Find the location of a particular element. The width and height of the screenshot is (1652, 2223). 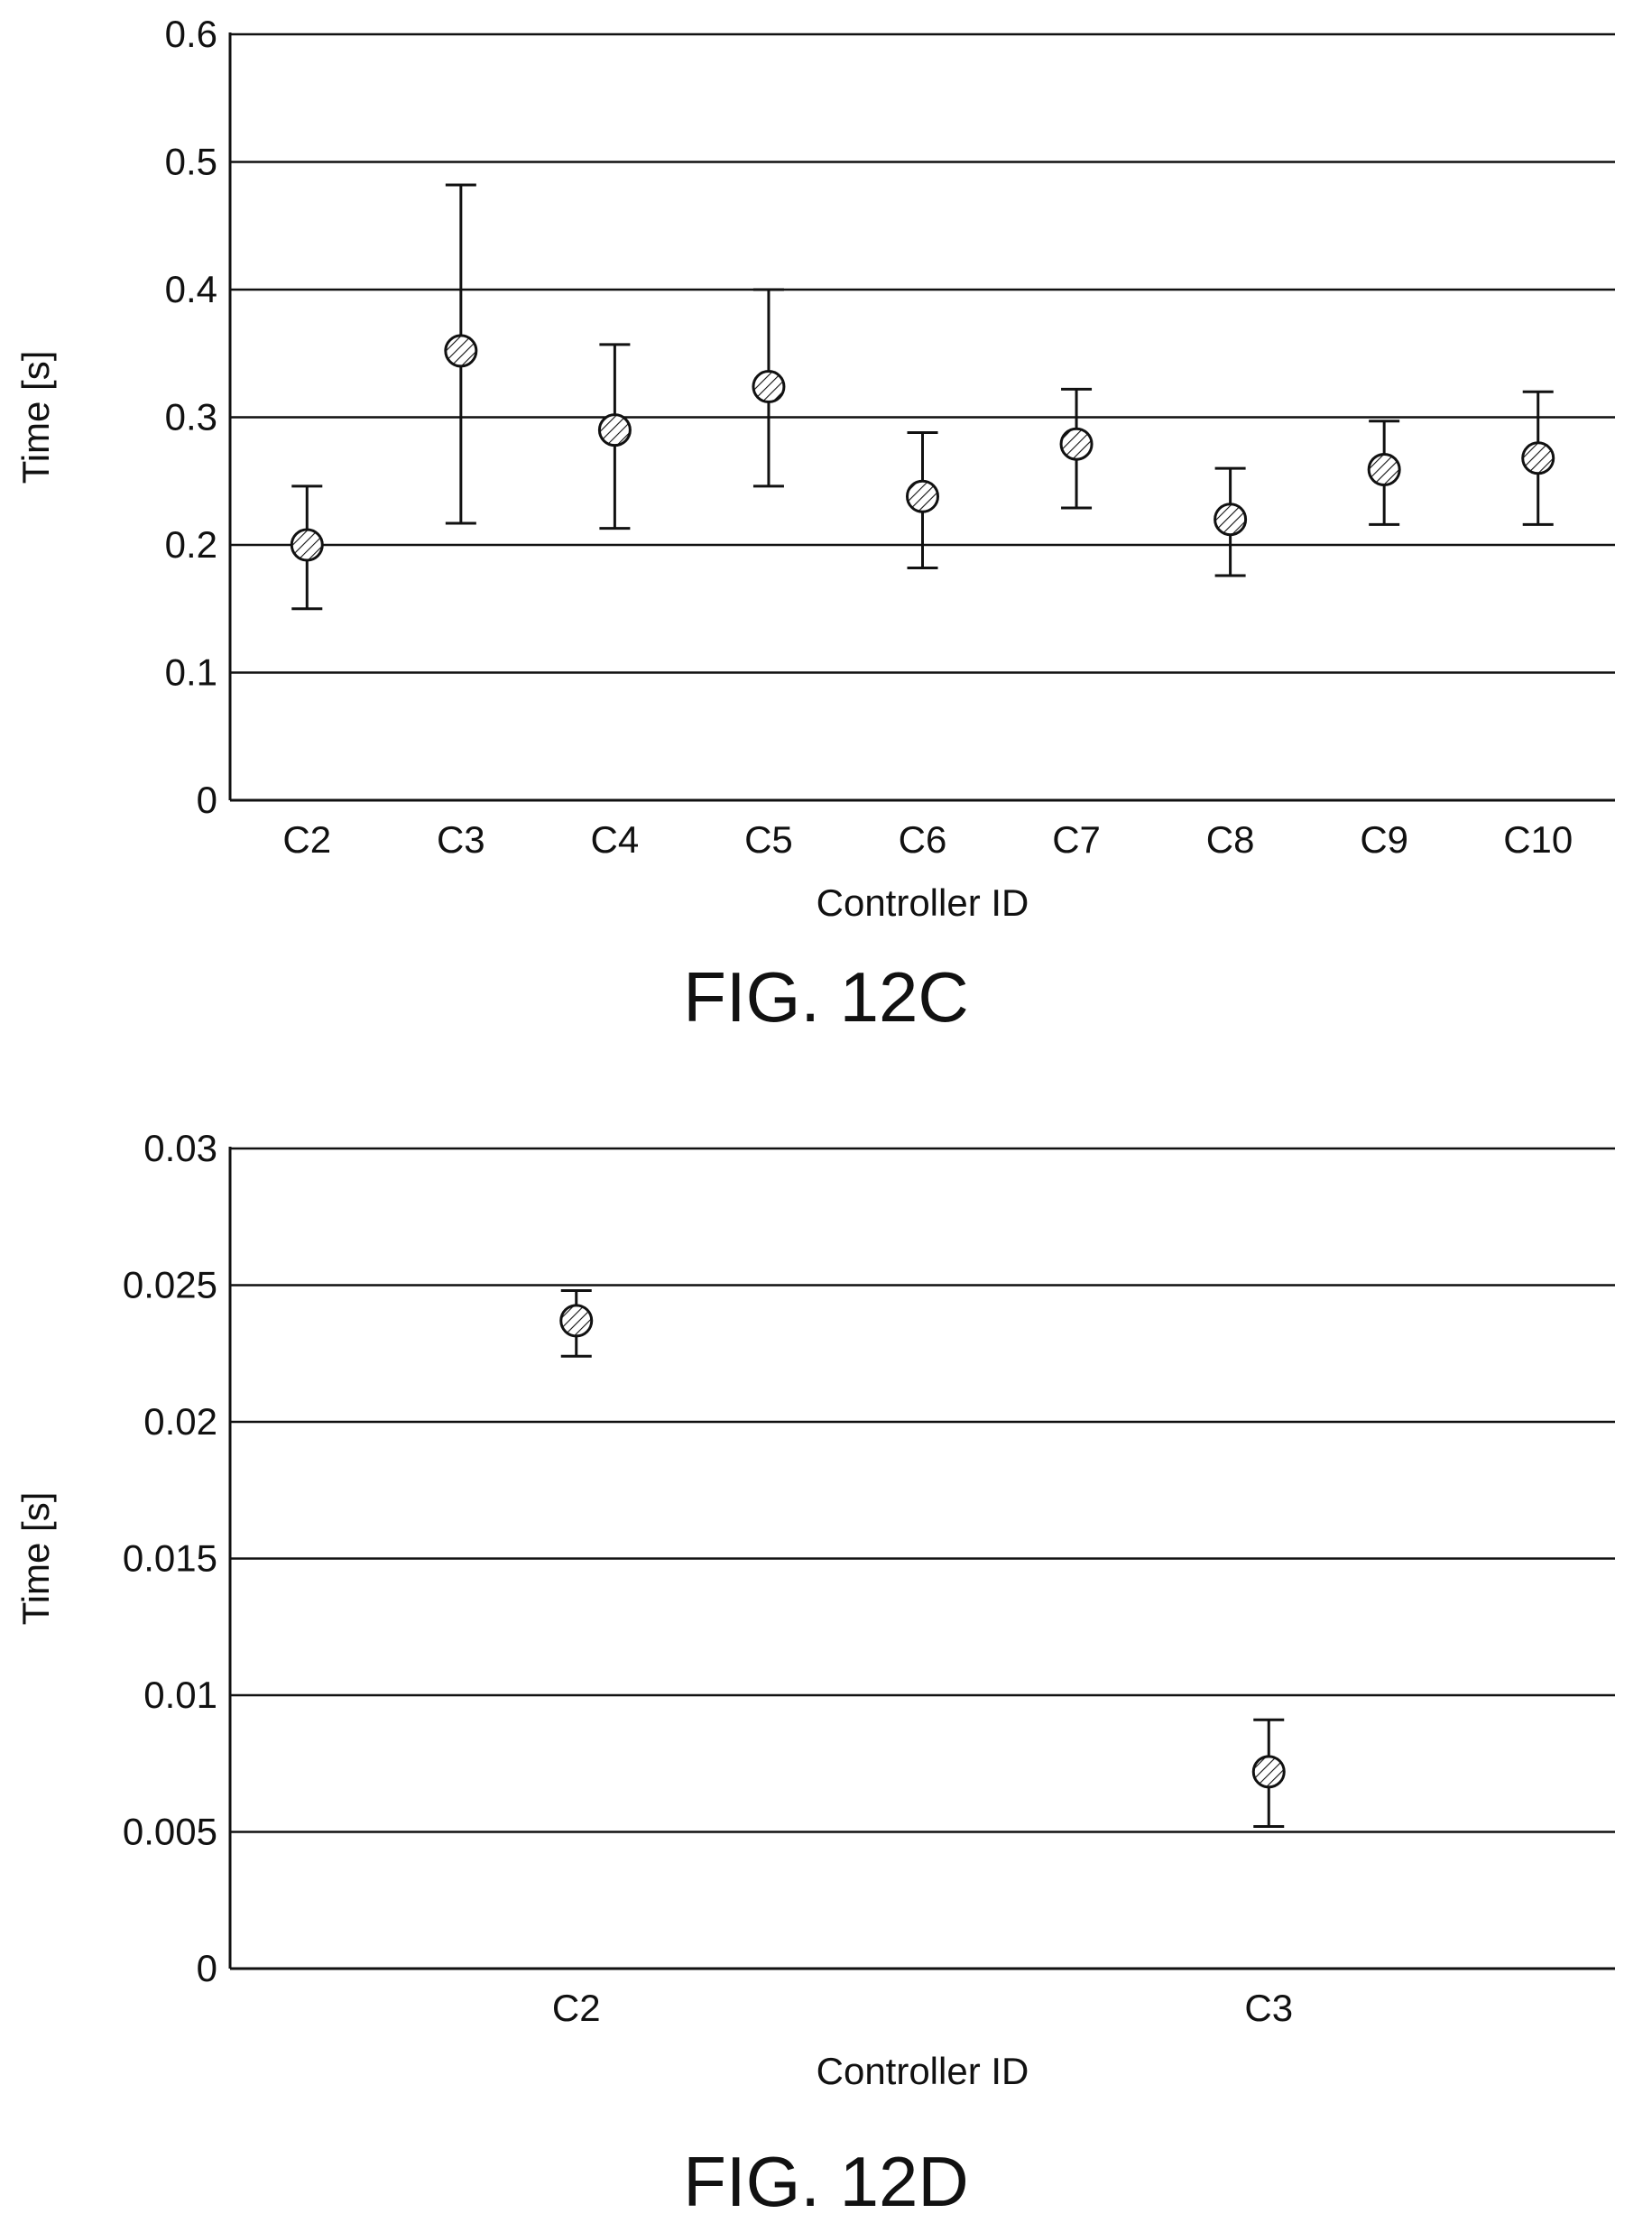

y-tick-label: 0.2 is located at coordinates (191, 544).